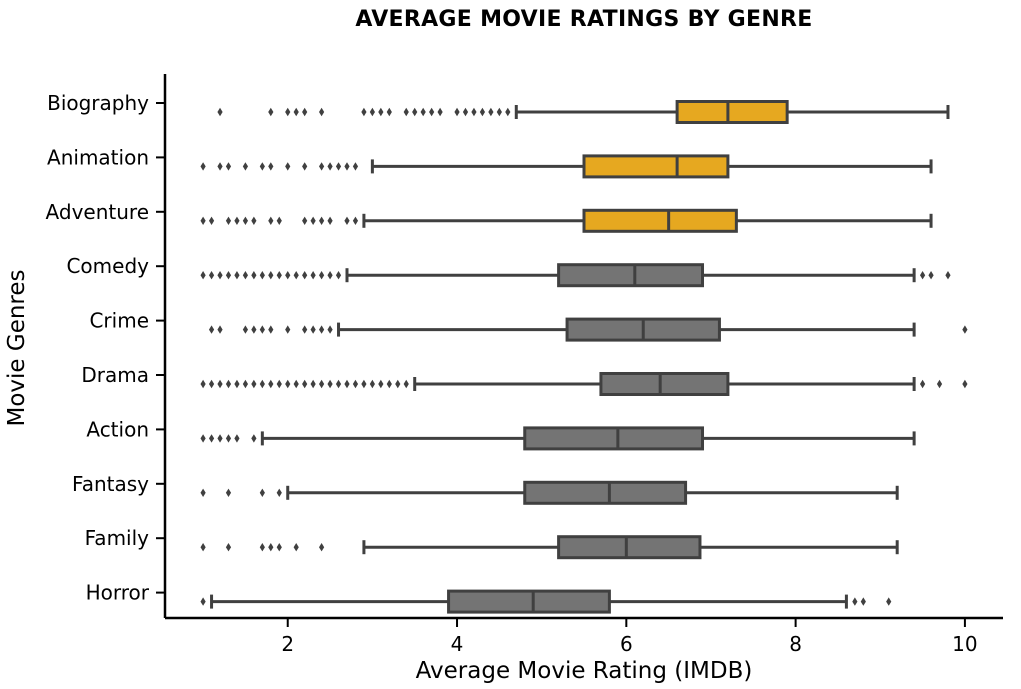  I want to click on x-tick-label: 8, so click(795, 644).